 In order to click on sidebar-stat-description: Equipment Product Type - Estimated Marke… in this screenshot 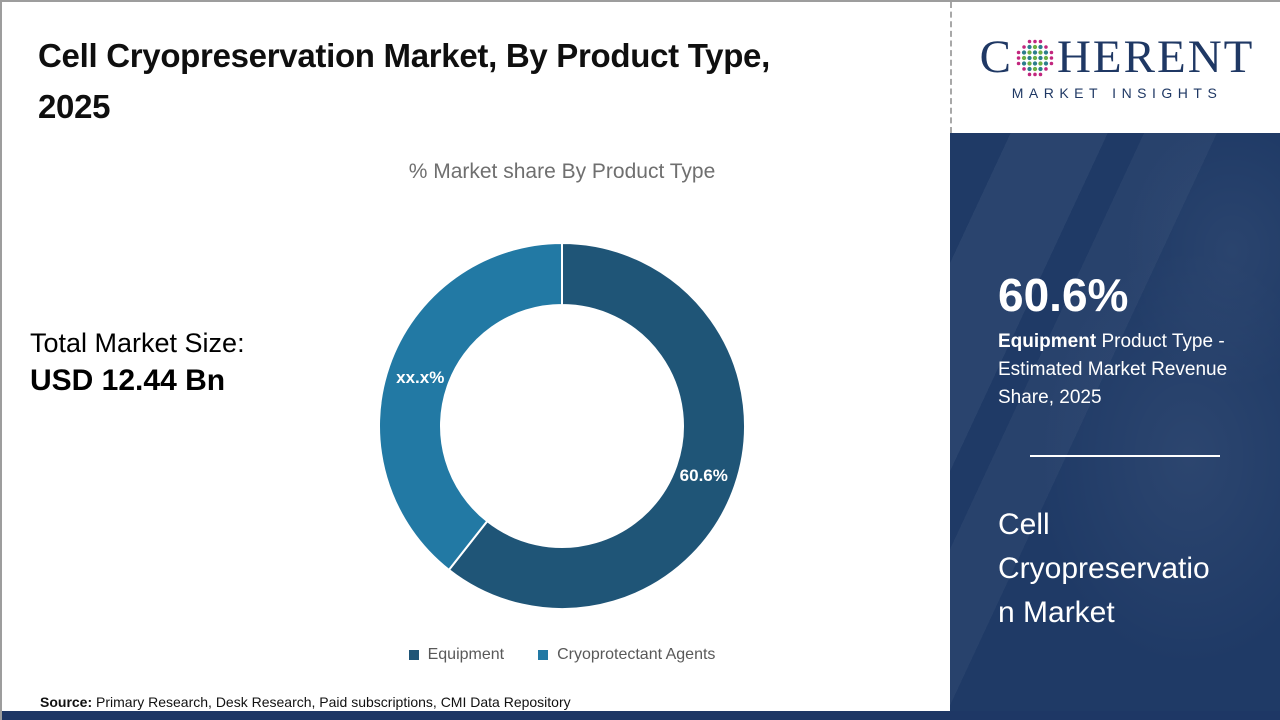, I will do `click(1119, 370)`.